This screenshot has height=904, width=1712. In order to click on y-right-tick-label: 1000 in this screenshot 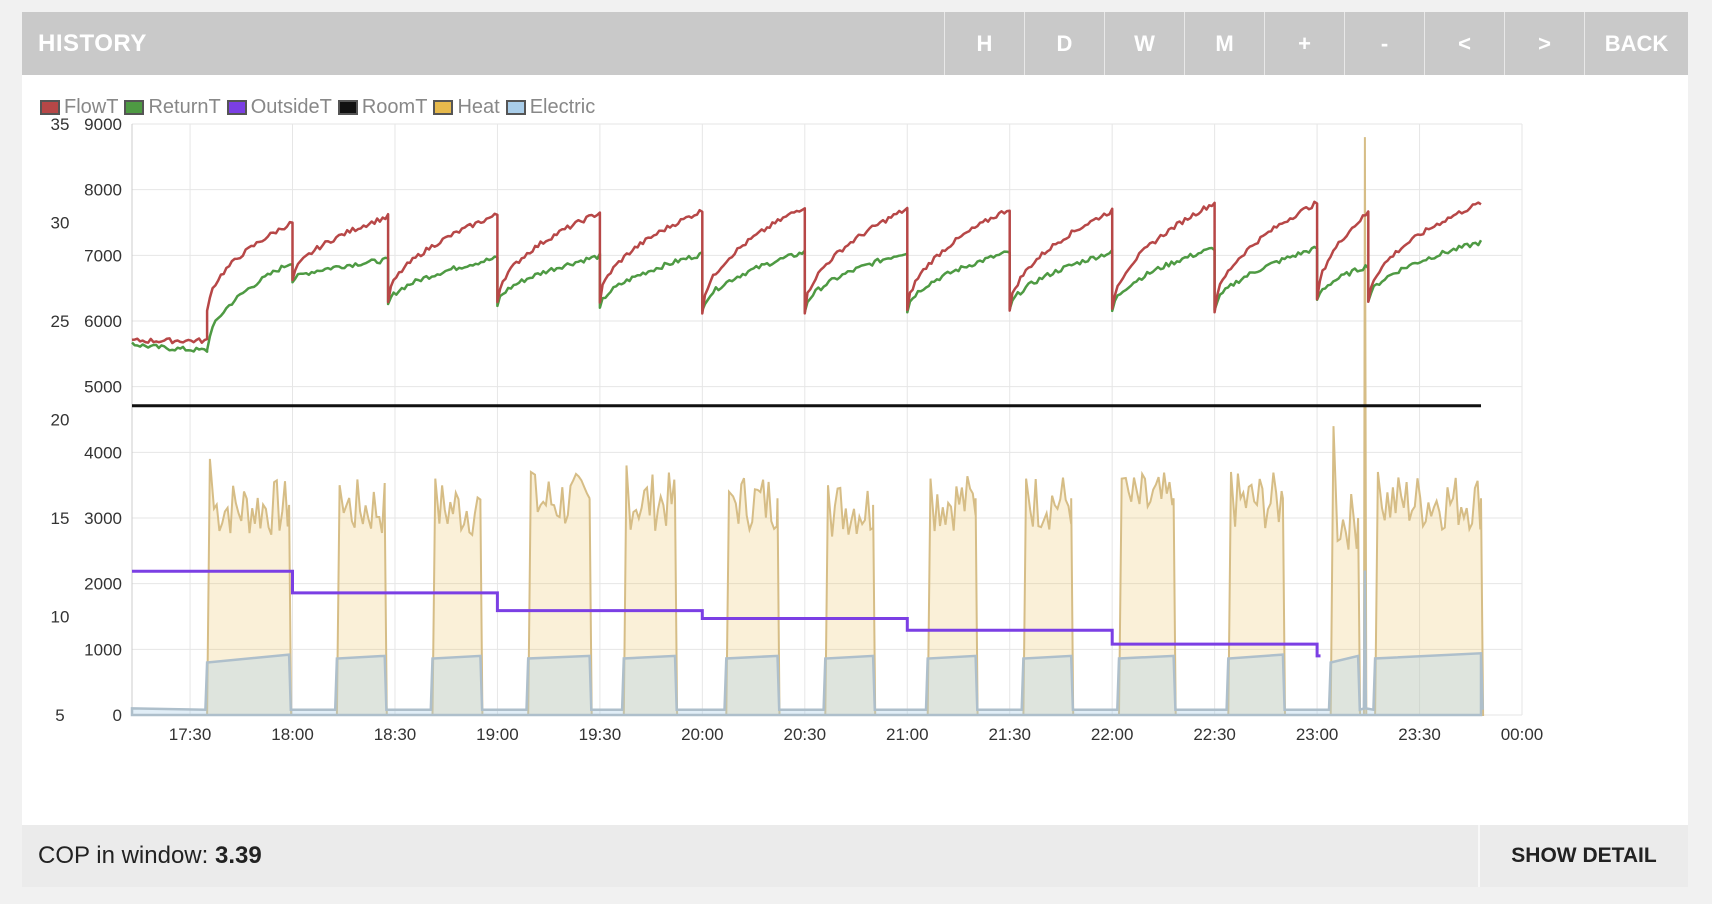, I will do `click(103, 649)`.